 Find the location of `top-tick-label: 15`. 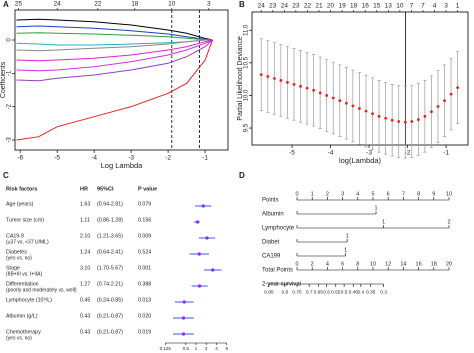

top-tick-label: 15 is located at coordinates (377, 6).